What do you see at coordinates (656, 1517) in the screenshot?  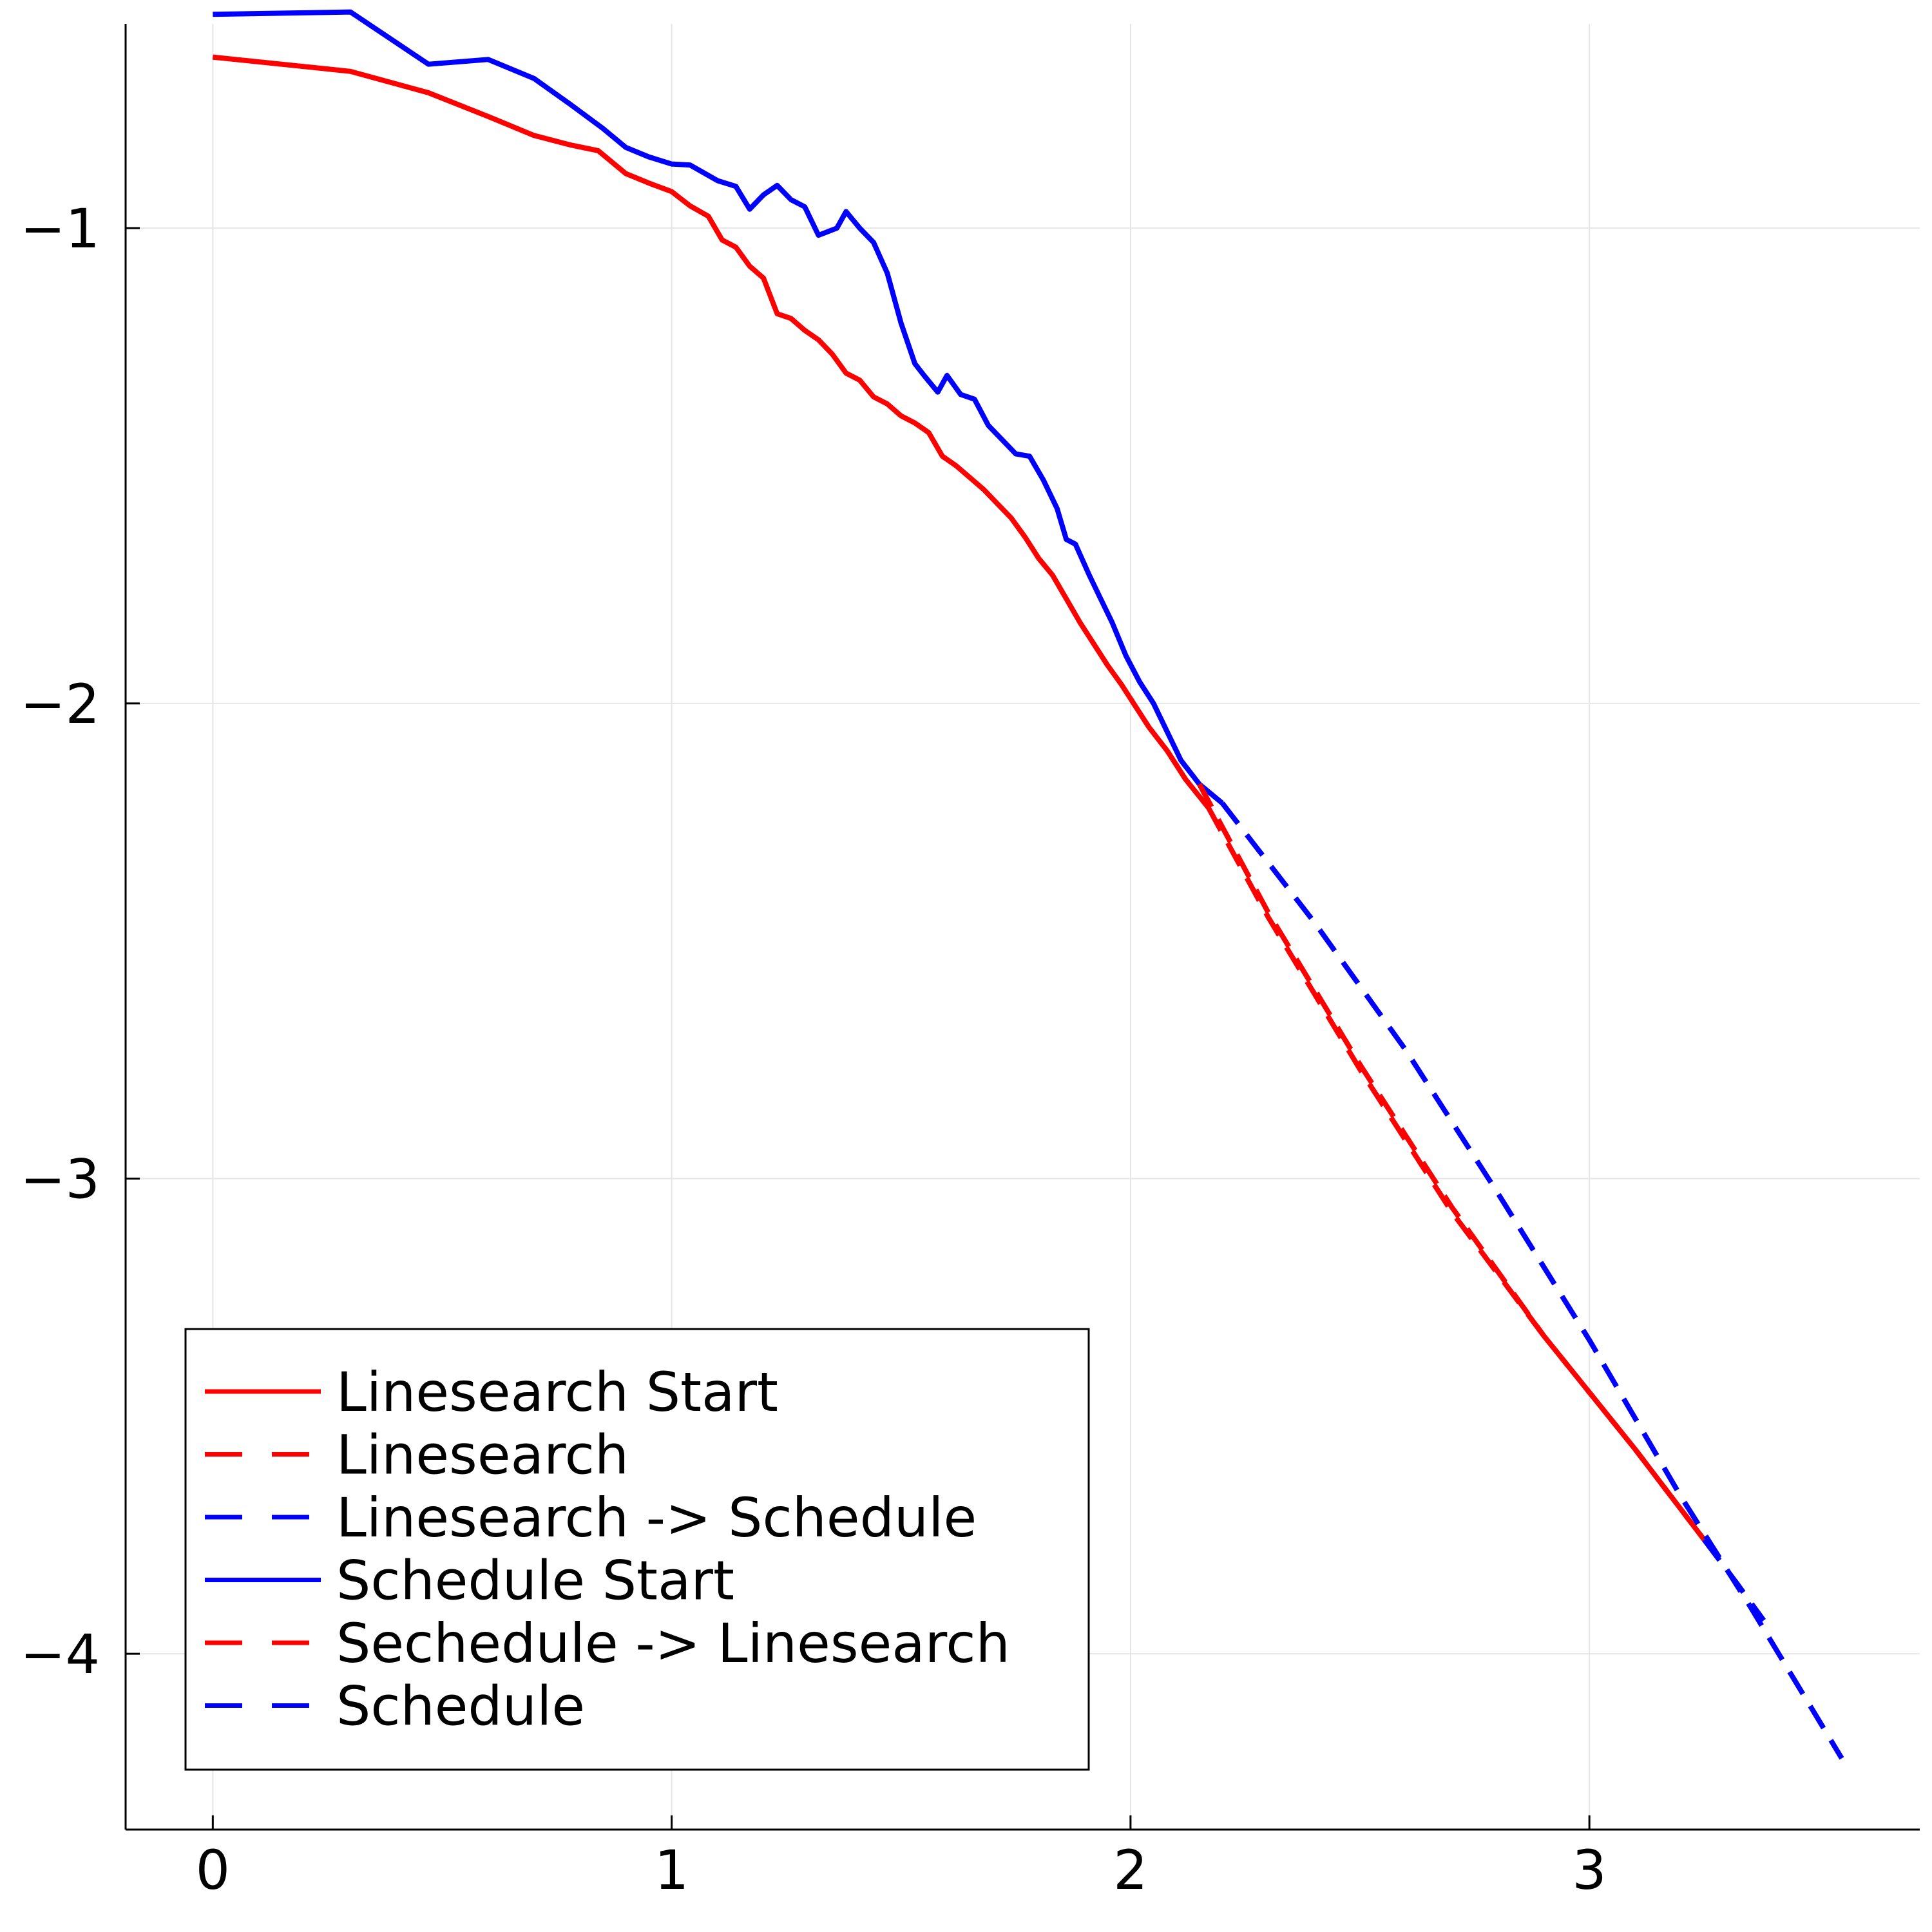 I see `legend-label: Linesearch -> Schedule` at bounding box center [656, 1517].